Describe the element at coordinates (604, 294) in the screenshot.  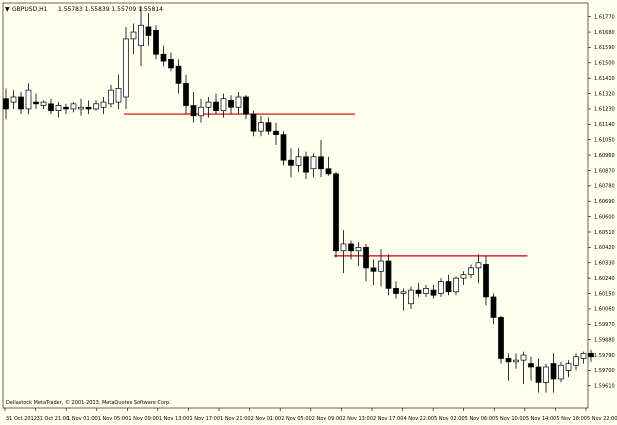
I see `y-tick-label: 1.60150` at that location.